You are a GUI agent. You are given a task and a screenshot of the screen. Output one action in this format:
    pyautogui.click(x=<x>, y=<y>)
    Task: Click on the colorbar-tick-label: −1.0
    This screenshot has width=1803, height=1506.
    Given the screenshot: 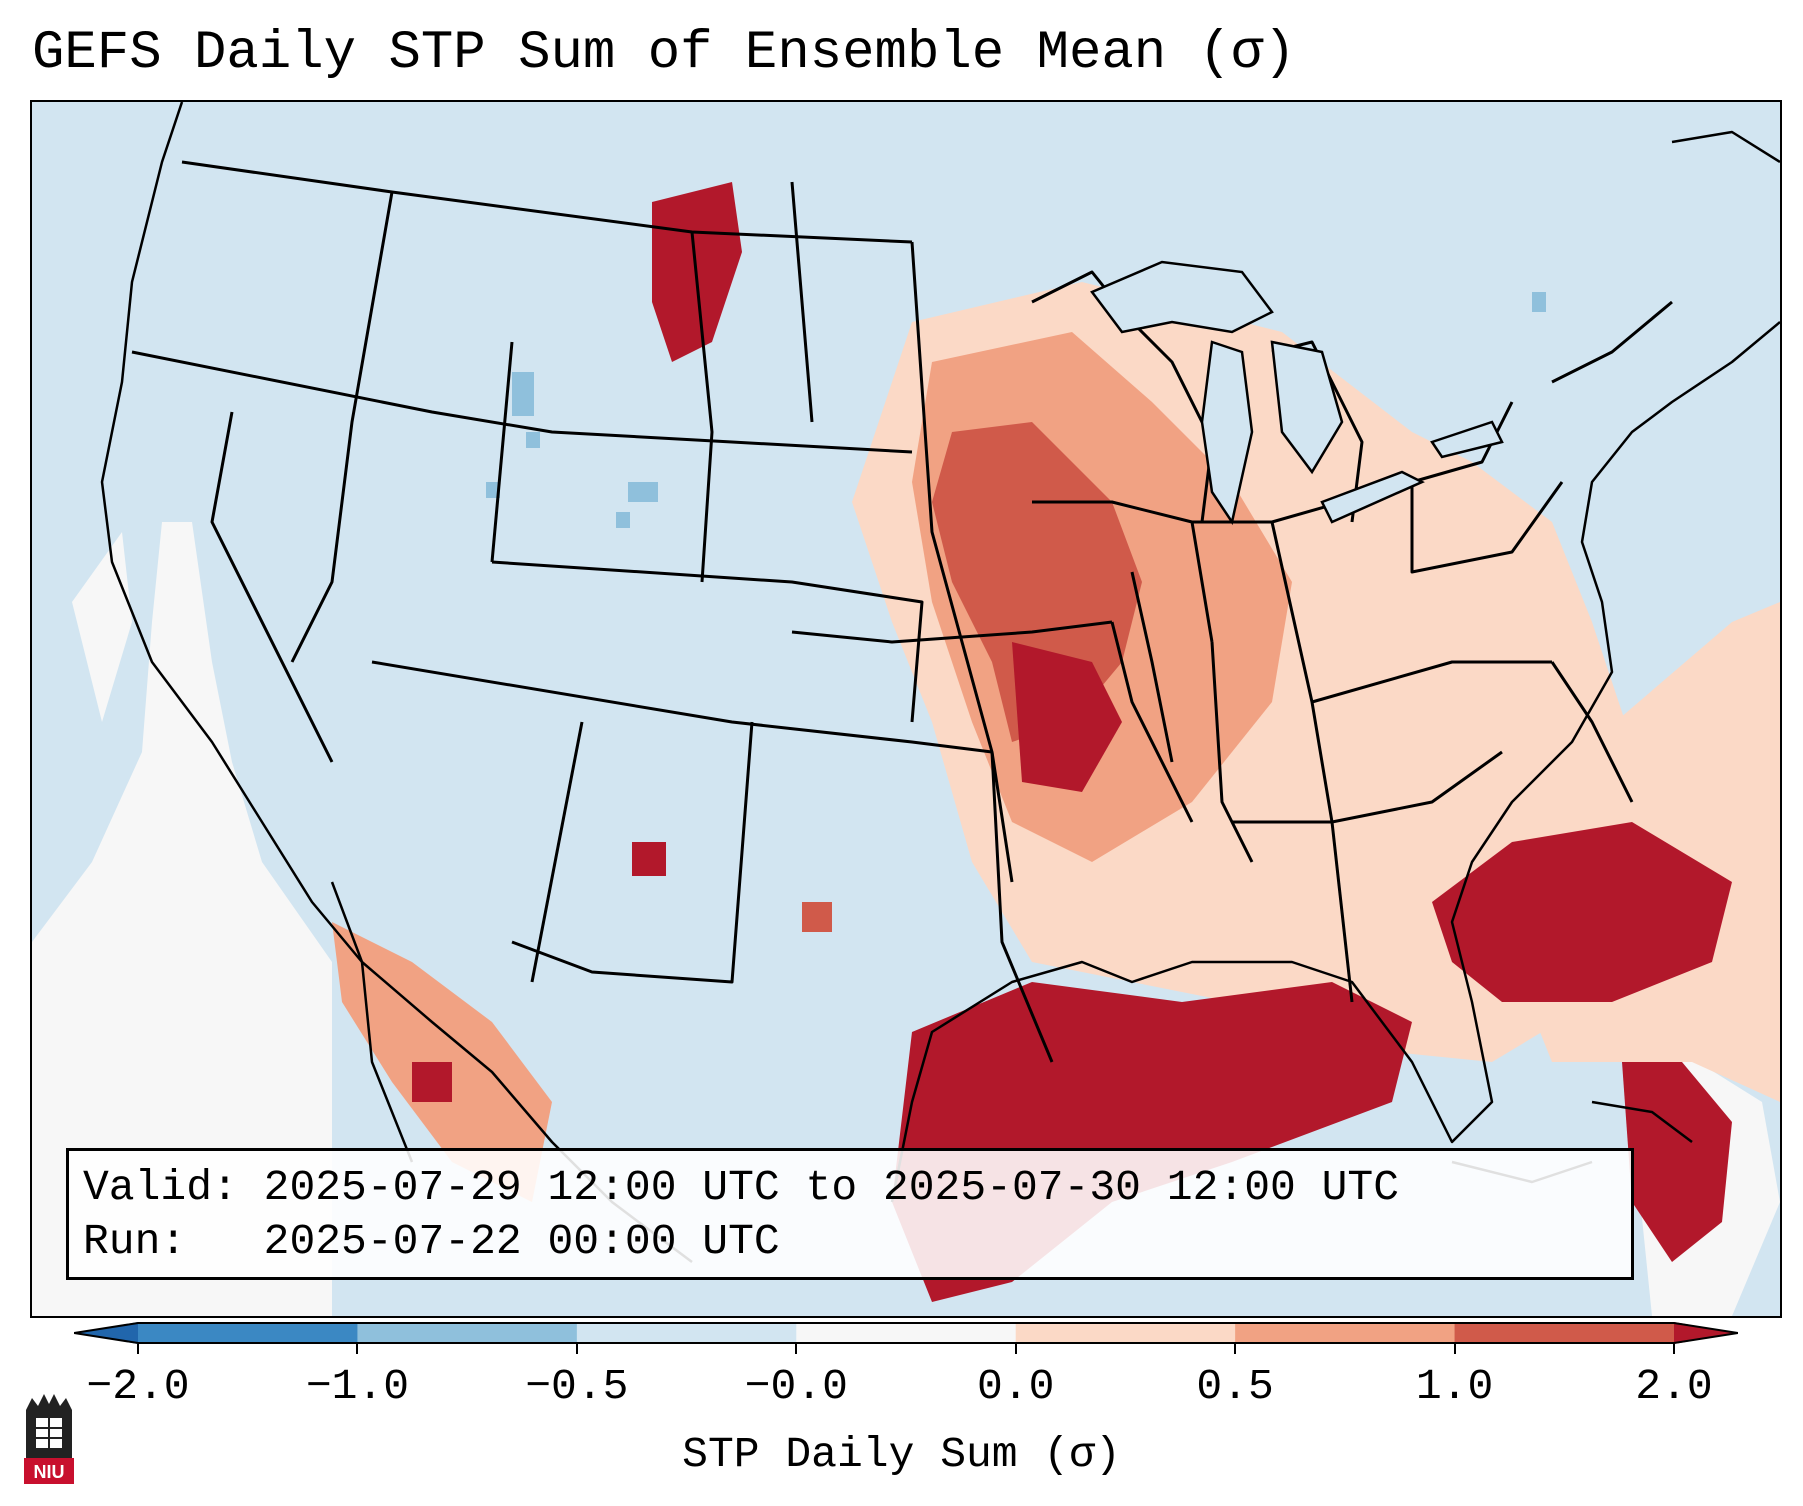 What is the action you would take?
    pyautogui.click(x=357, y=1386)
    